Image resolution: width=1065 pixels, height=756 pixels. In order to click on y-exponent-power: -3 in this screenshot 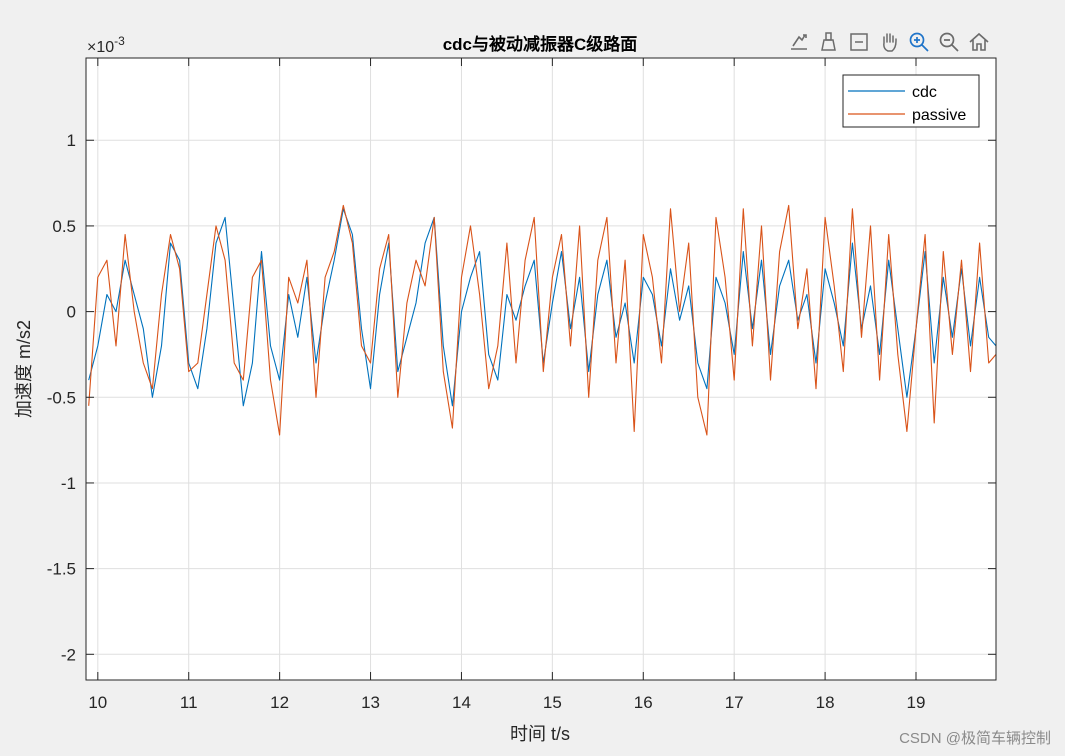, I will do `click(119, 41)`.